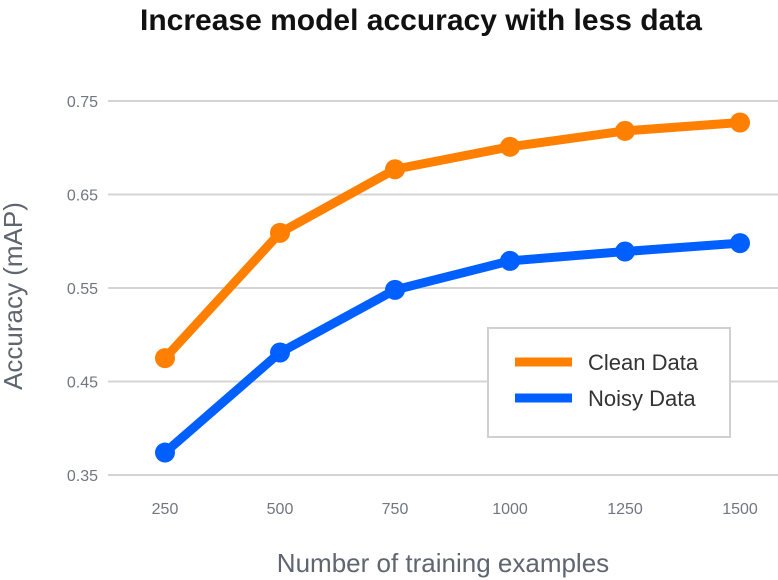  What do you see at coordinates (82, 476) in the screenshot?
I see `y-tick-label: 0.35` at bounding box center [82, 476].